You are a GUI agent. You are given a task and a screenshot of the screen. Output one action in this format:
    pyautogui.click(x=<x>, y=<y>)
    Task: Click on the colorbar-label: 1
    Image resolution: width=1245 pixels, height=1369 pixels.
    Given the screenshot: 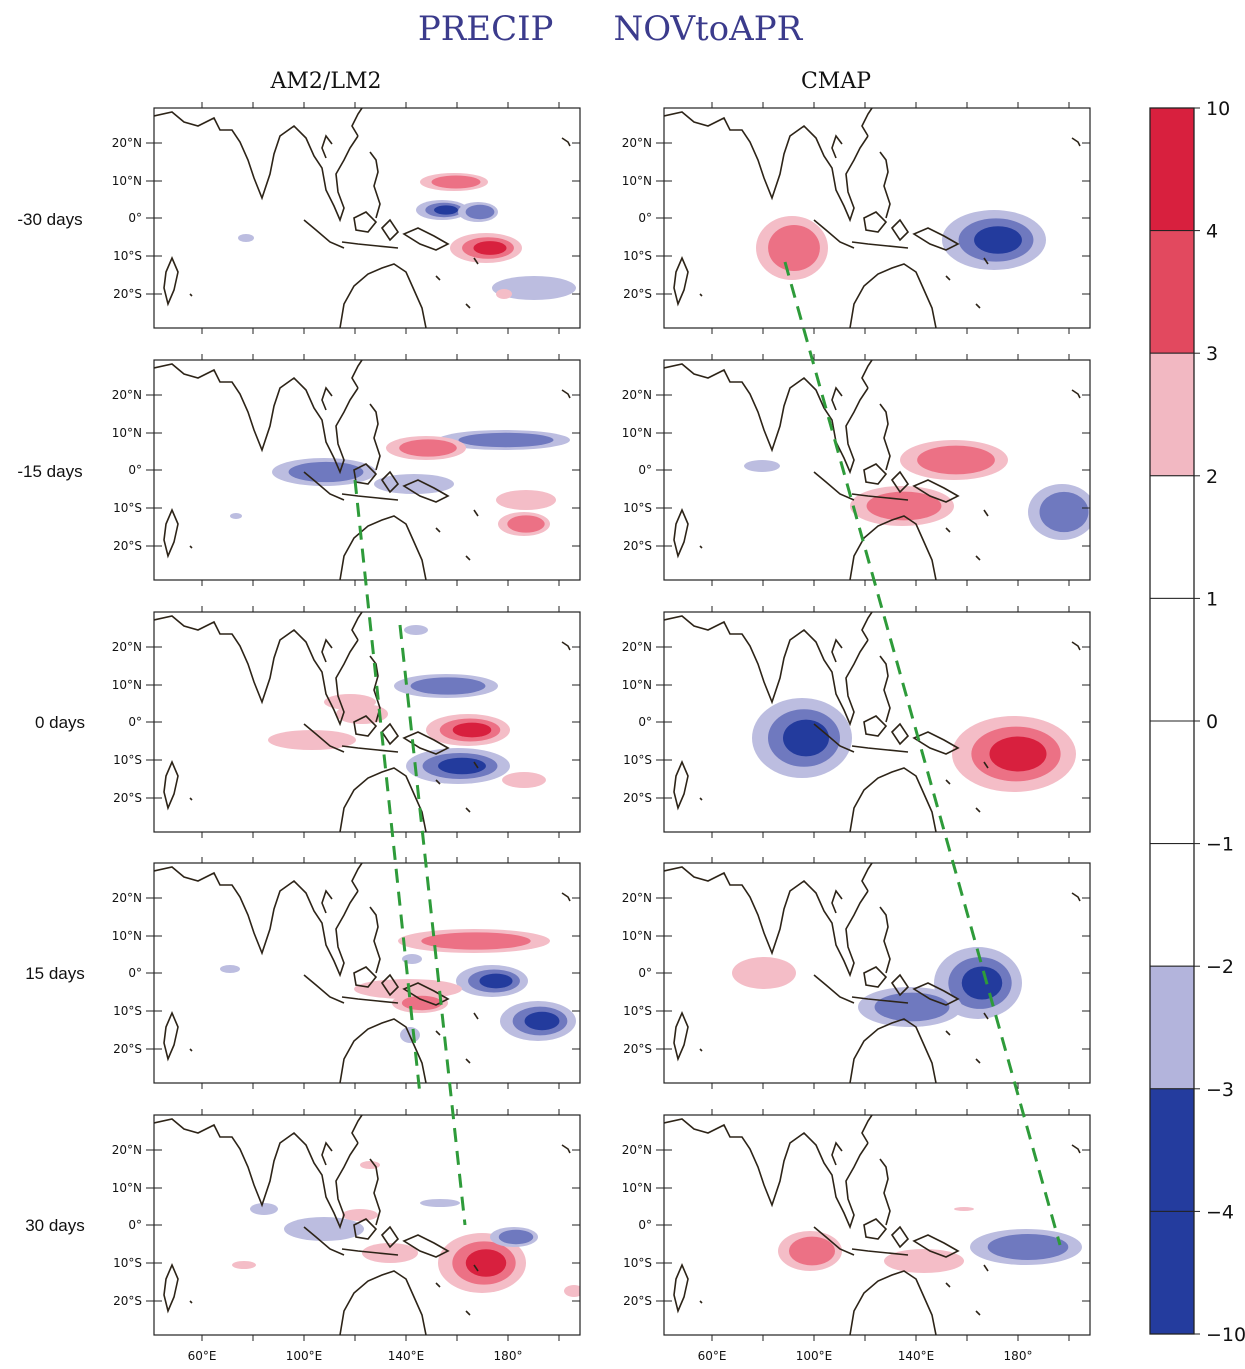 What is the action you would take?
    pyautogui.click(x=1212, y=599)
    